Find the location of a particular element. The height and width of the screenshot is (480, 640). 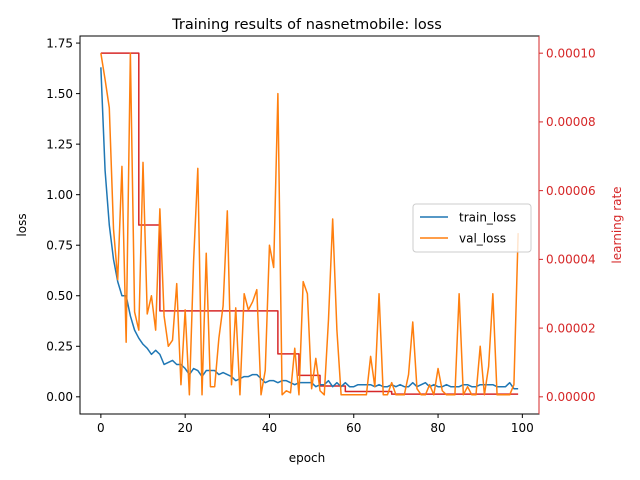

legend-frame is located at coordinates (472, 228).